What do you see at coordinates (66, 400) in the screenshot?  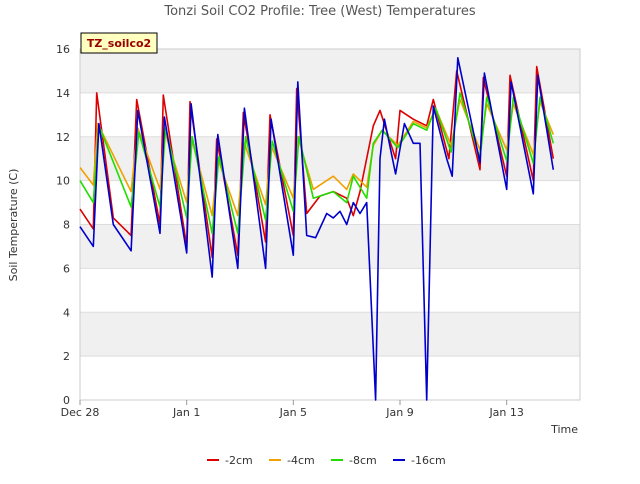 I see `y-tick-label: 0` at bounding box center [66, 400].